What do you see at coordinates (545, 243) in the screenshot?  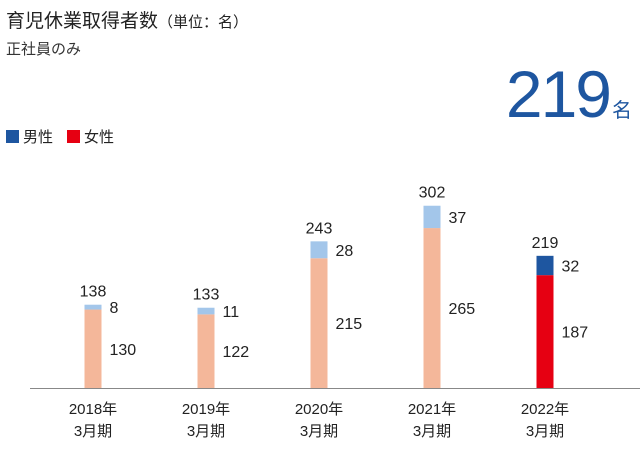 I see `total-label-4: 219` at bounding box center [545, 243].